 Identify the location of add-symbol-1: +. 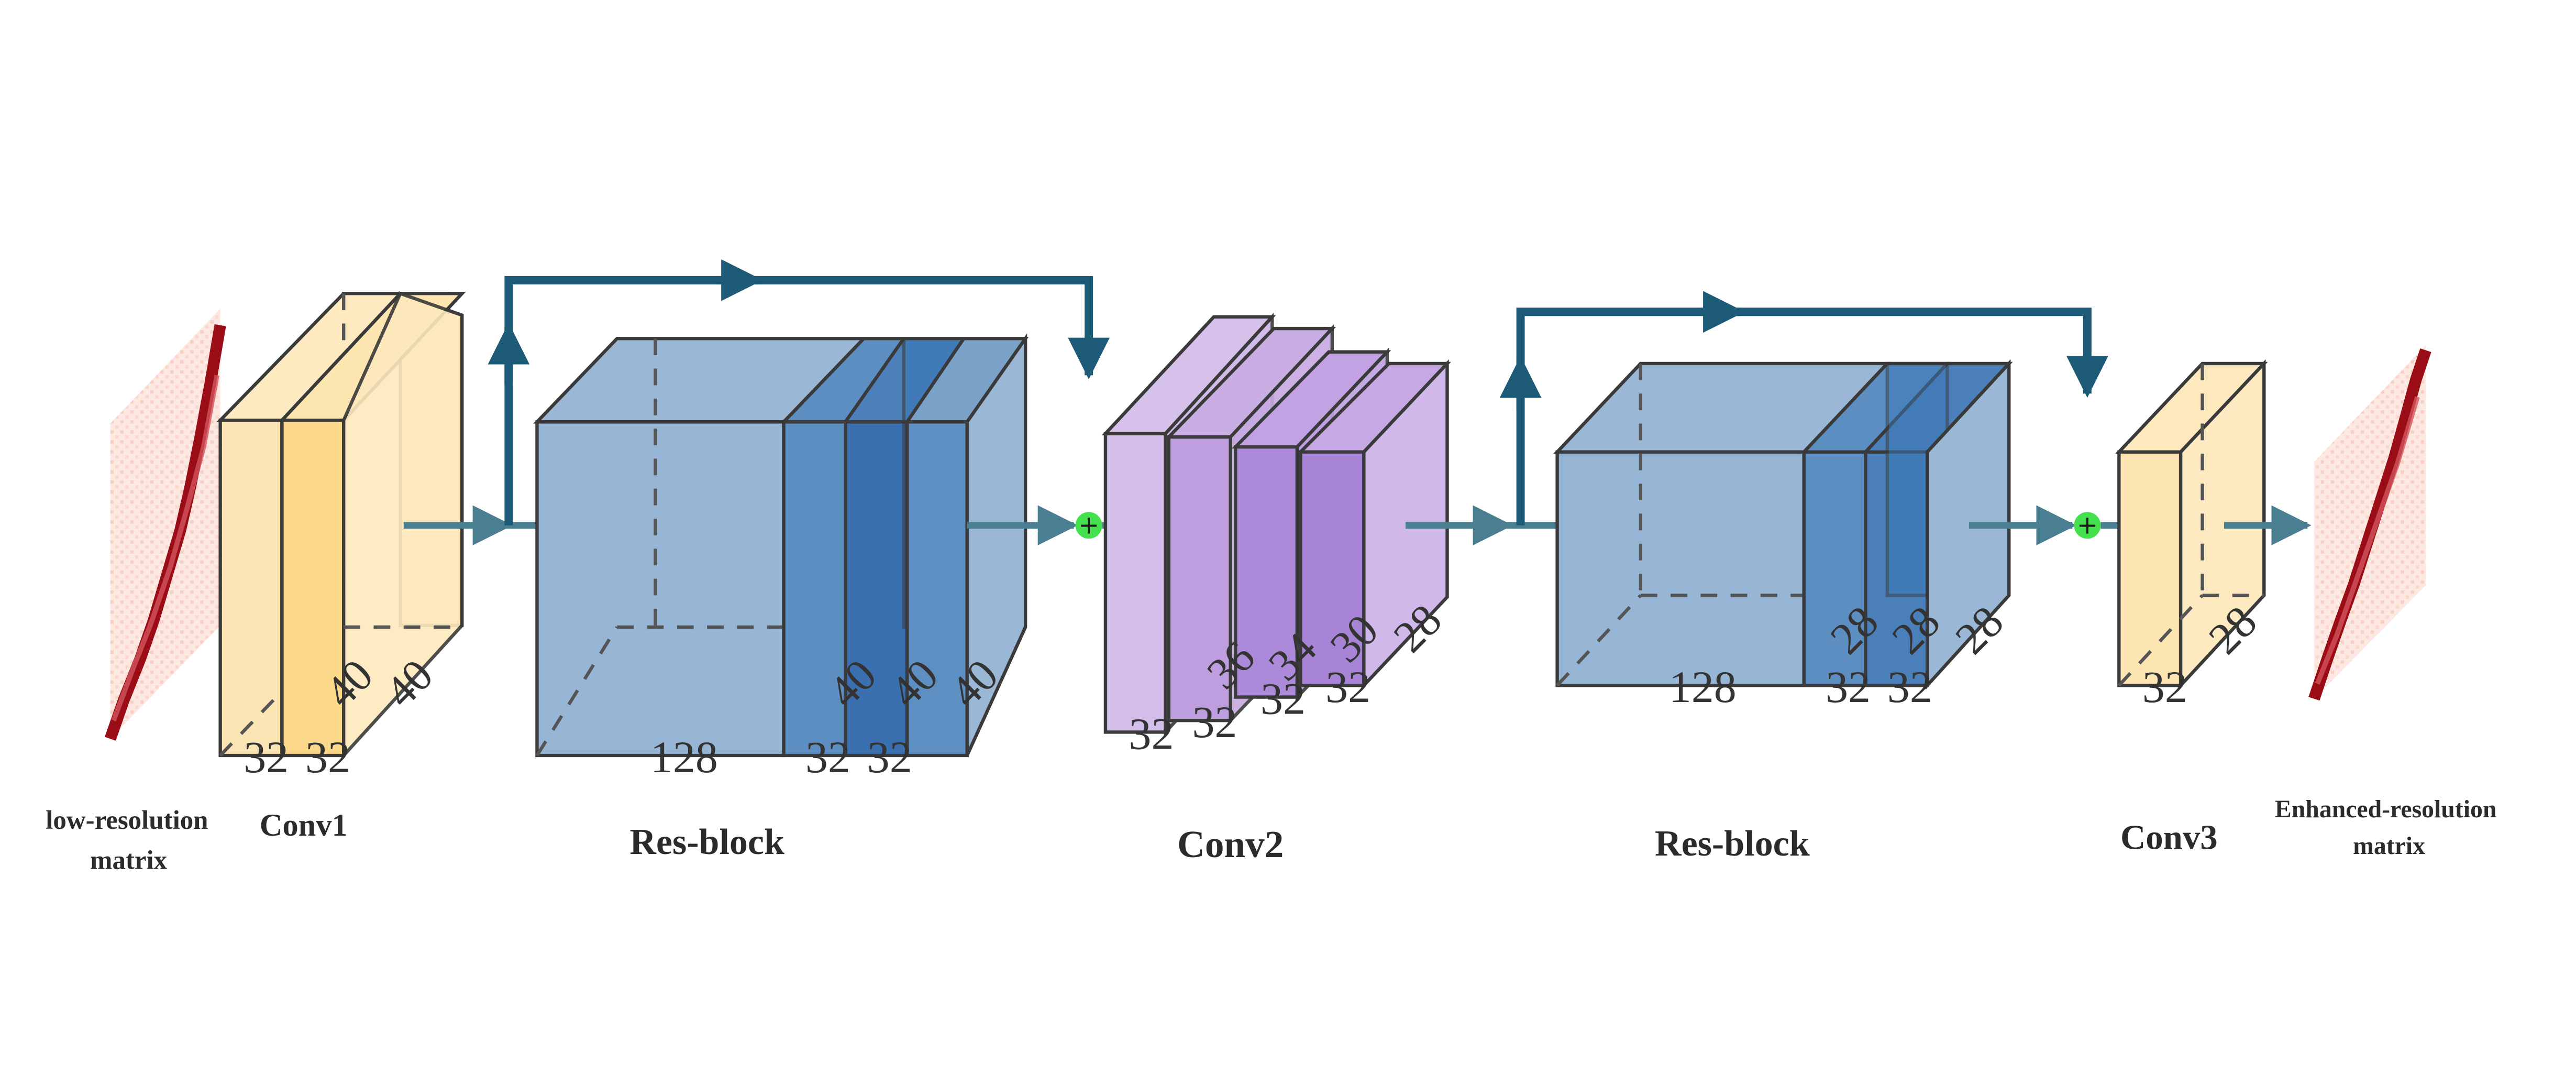
(1088, 525).